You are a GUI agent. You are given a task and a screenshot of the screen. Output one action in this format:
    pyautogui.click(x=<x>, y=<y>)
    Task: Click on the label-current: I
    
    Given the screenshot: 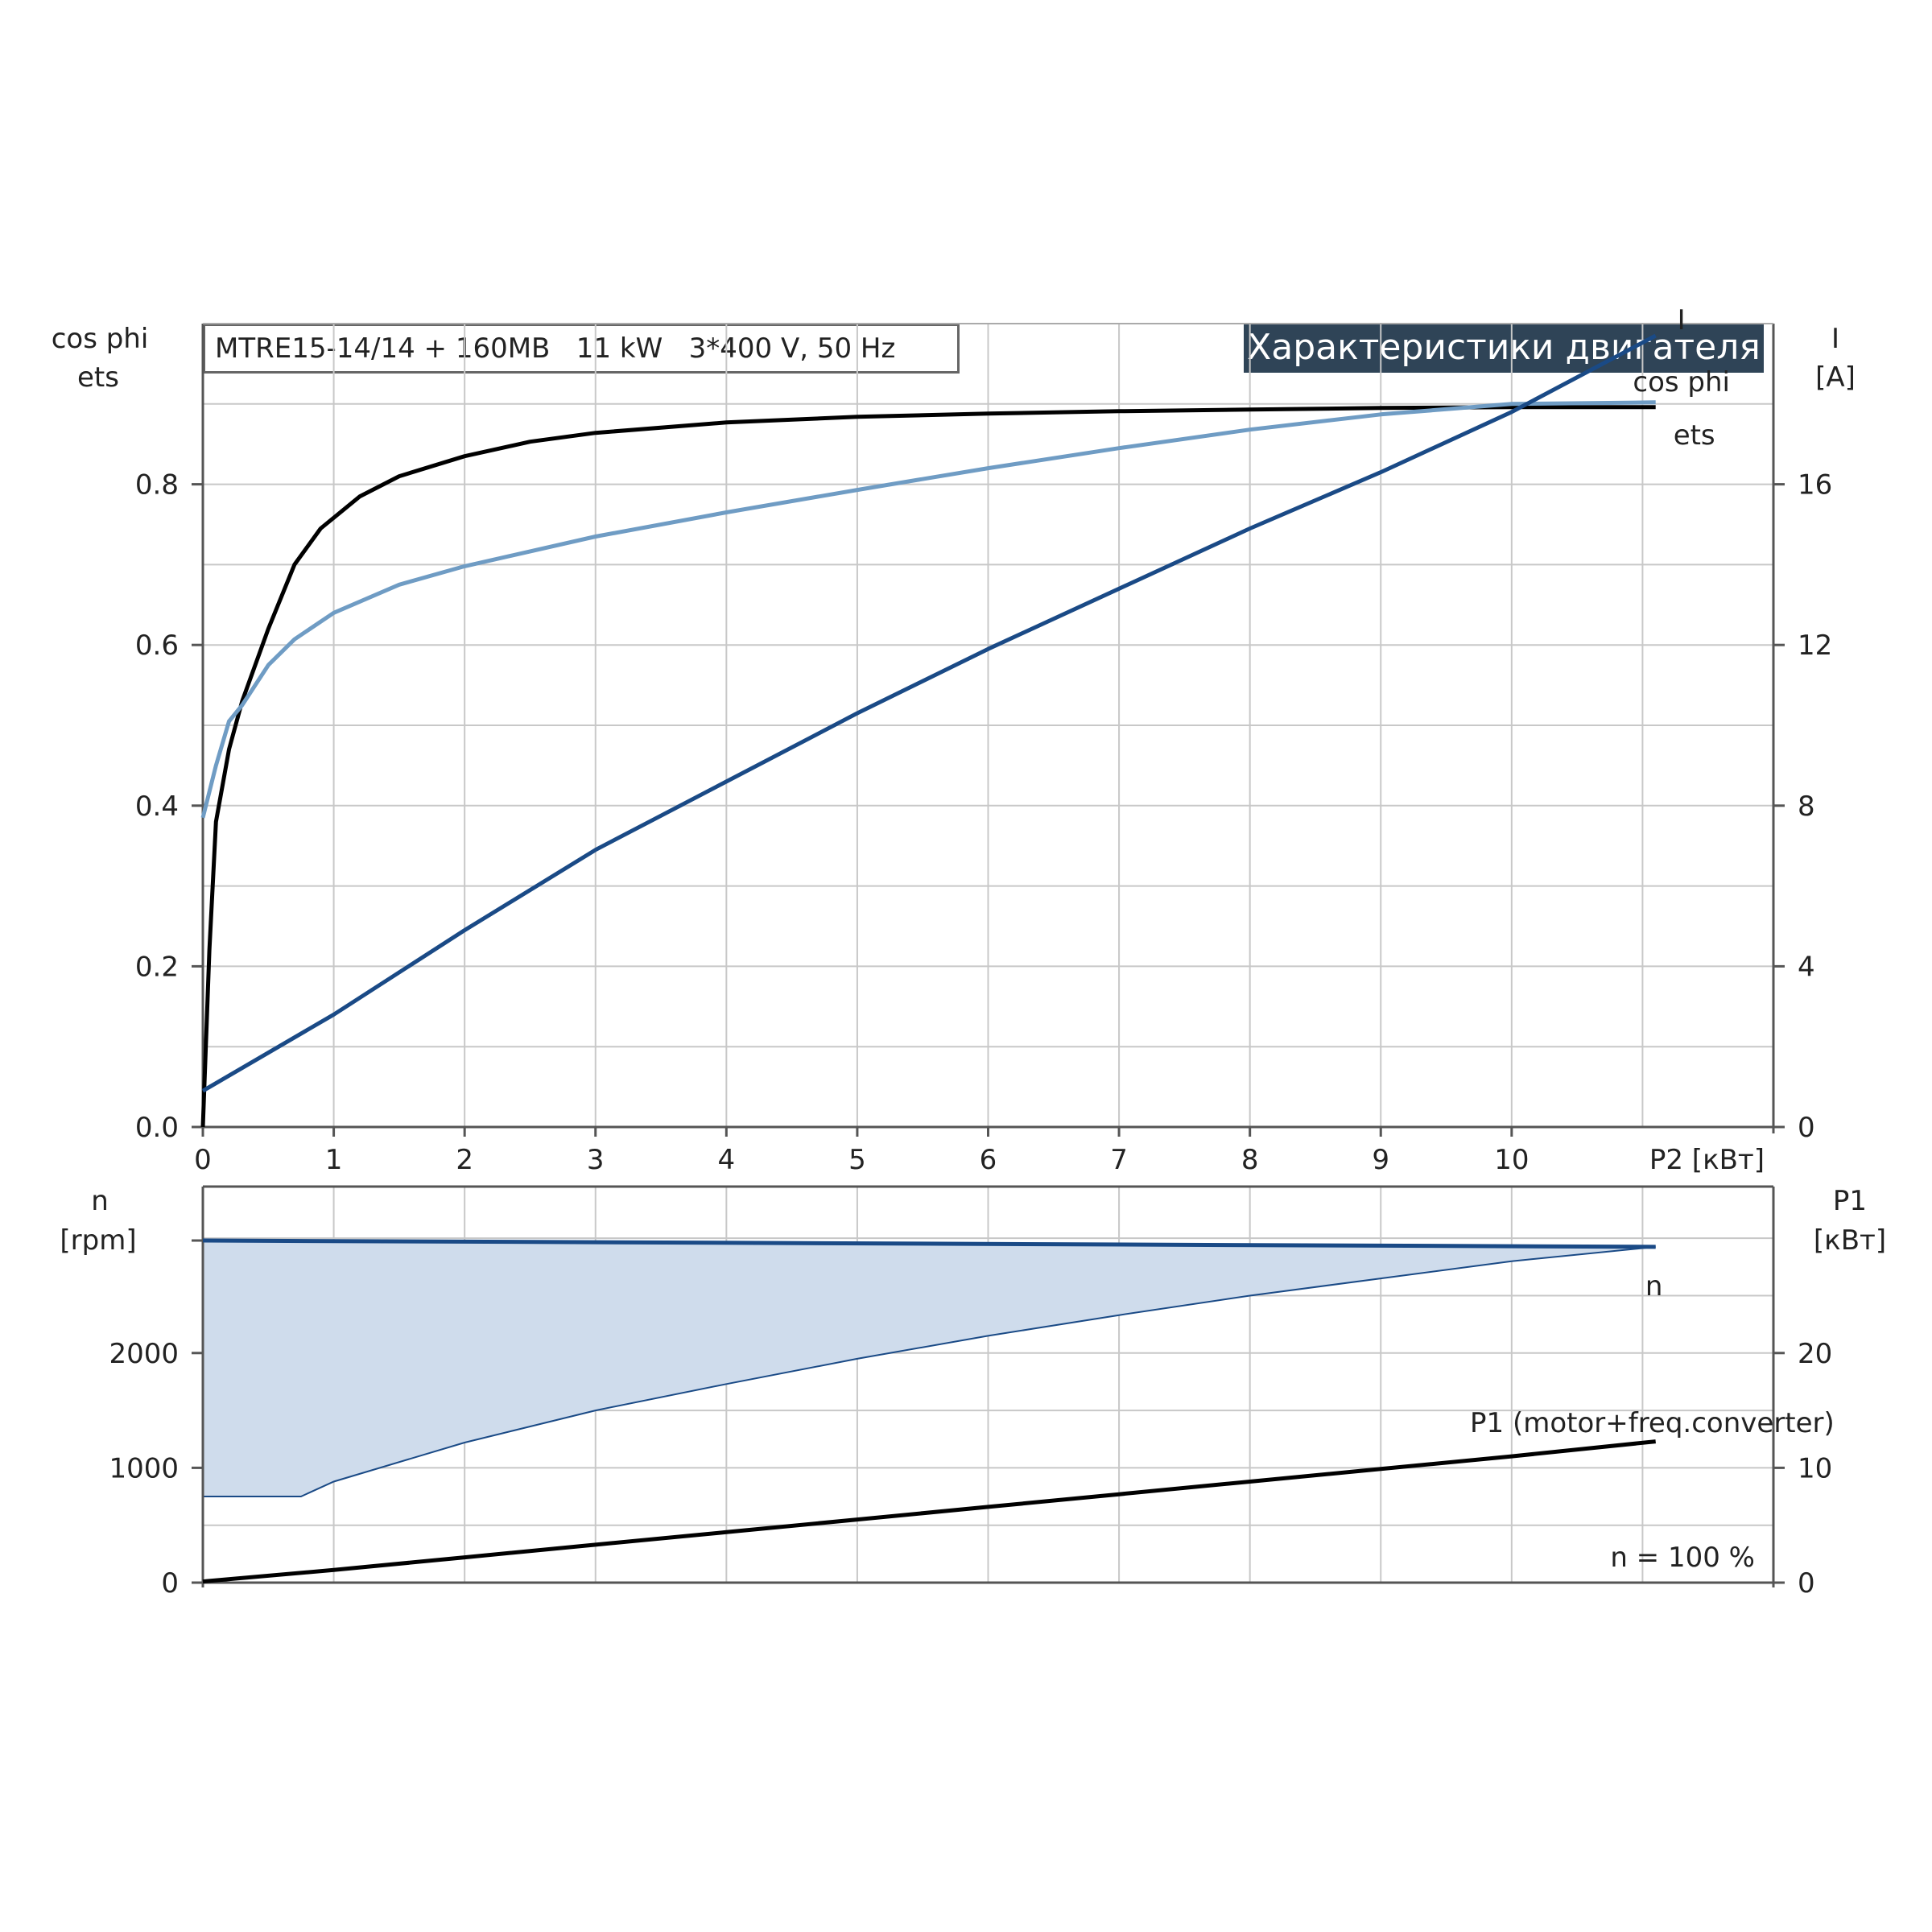 What is the action you would take?
    pyautogui.click(x=1682, y=320)
    